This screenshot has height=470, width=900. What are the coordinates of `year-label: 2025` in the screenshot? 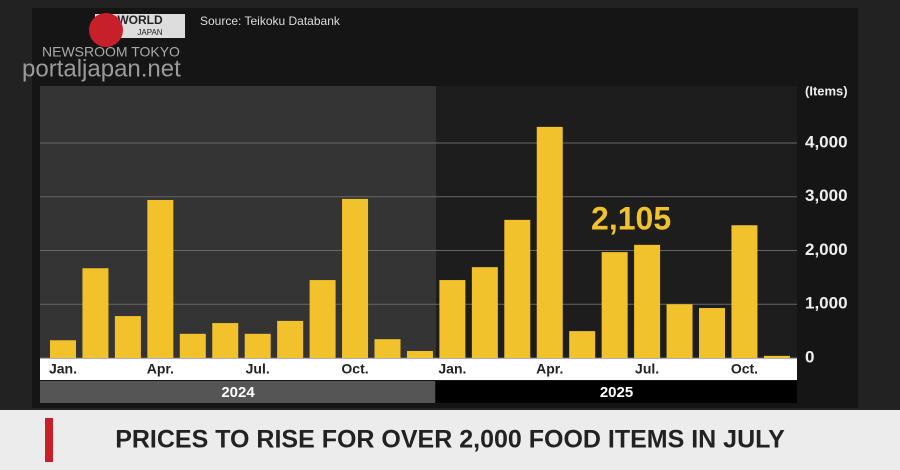 It's located at (616, 392).